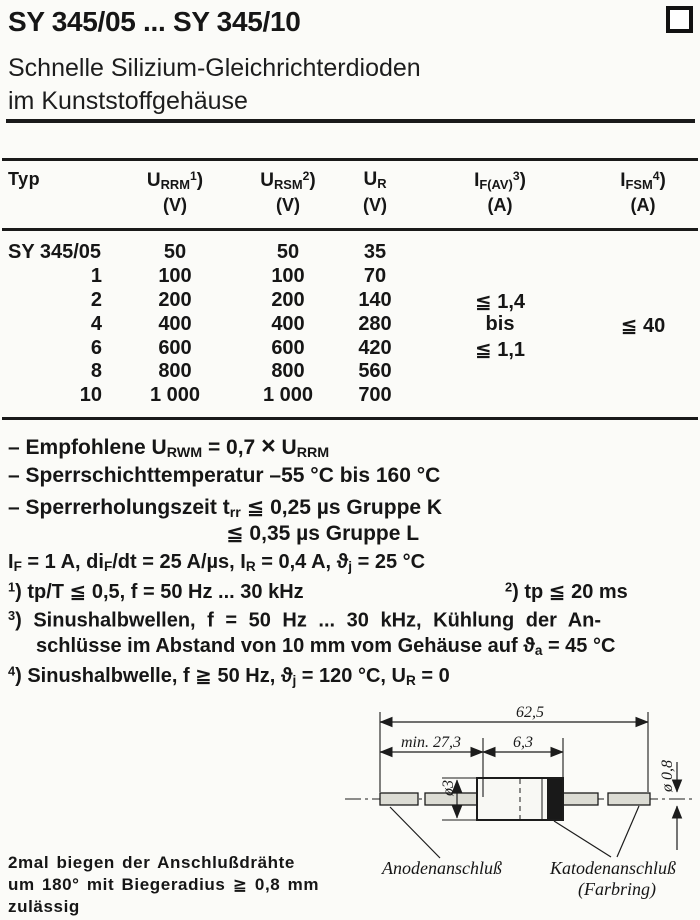 This screenshot has height=920, width=700. Describe the element at coordinates (350, 229) in the screenshot. I see `table-header-rule` at that location.